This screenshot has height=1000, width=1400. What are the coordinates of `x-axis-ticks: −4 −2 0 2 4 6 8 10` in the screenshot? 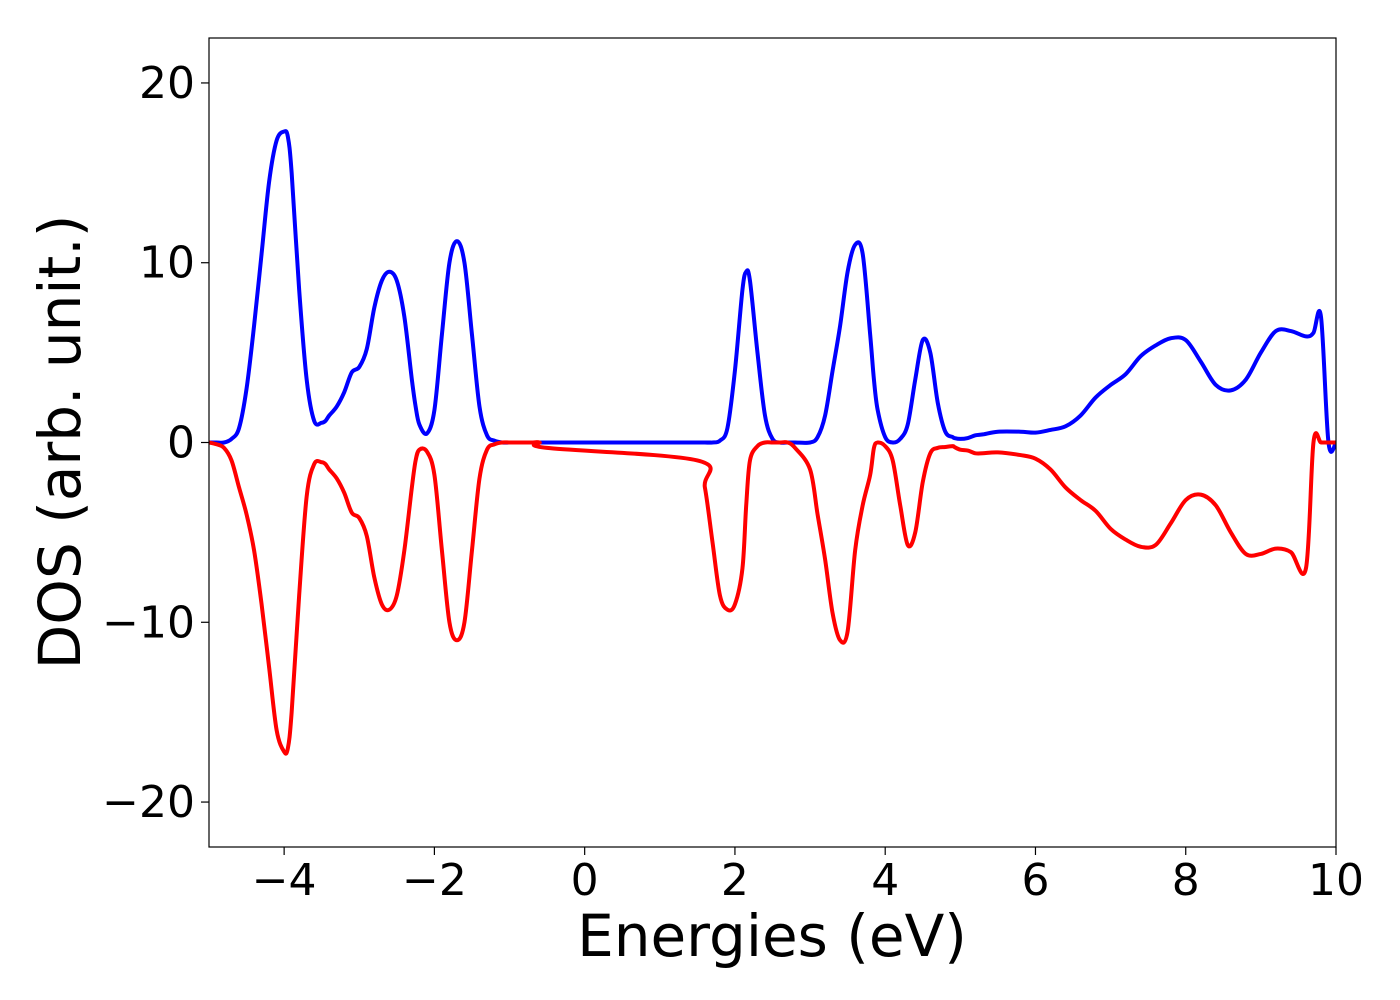 It's located at (808, 876).